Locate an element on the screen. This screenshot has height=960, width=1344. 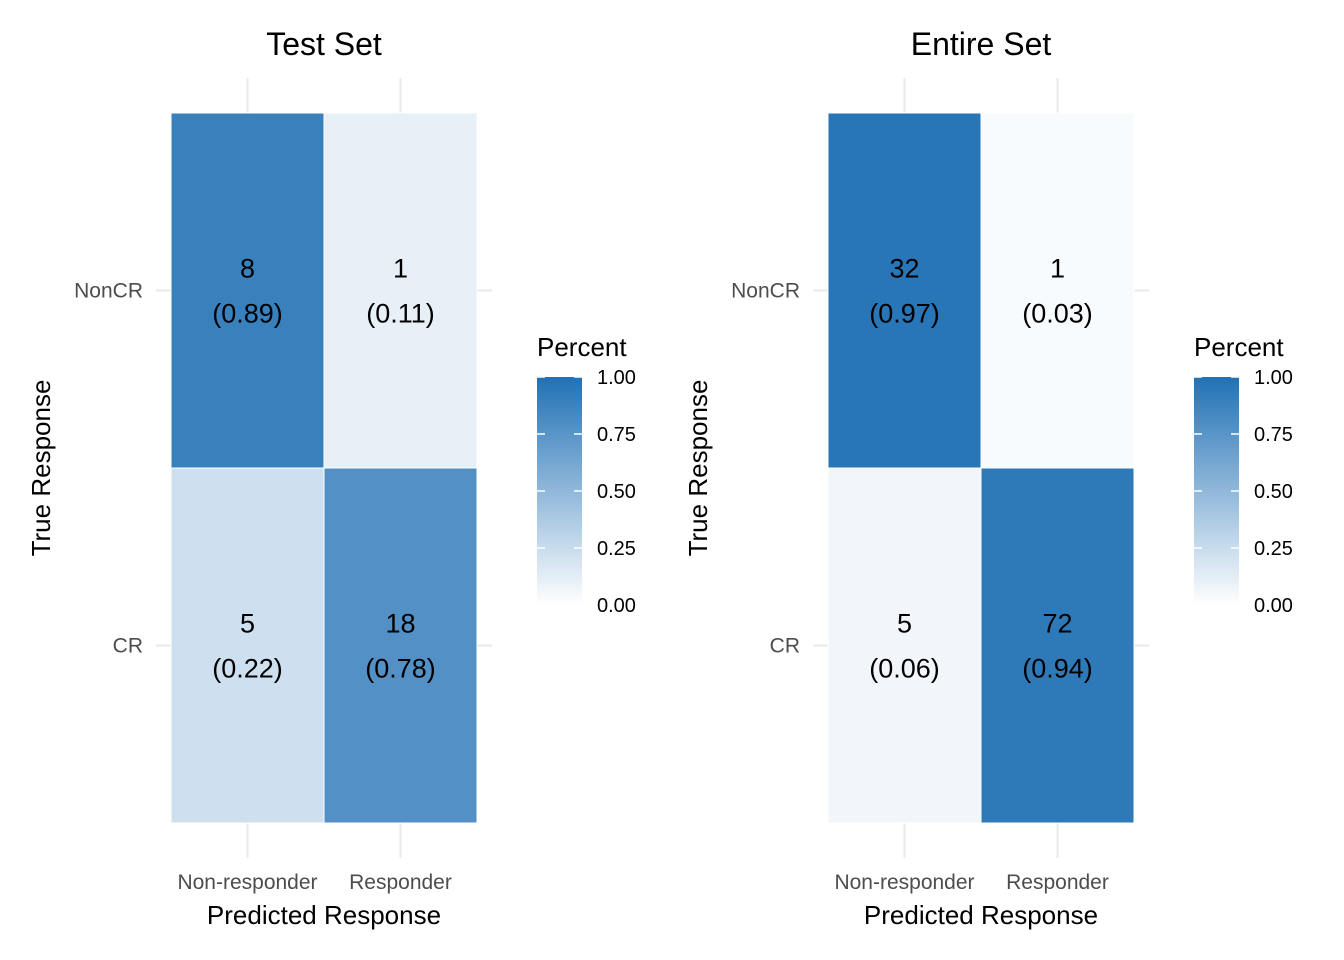
cell-count-label: 8 is located at coordinates (247, 269).